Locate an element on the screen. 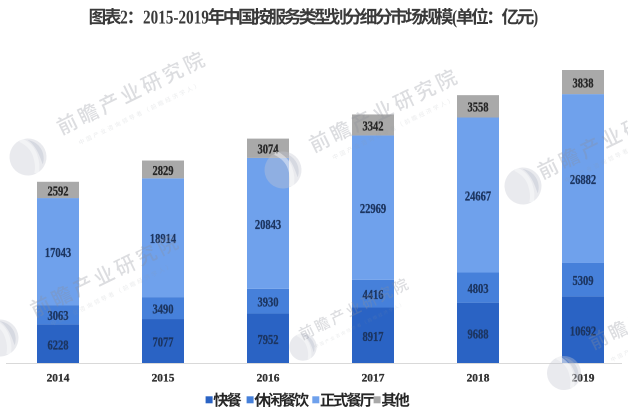  svg-text: 20843 is located at coordinates (268, 225).